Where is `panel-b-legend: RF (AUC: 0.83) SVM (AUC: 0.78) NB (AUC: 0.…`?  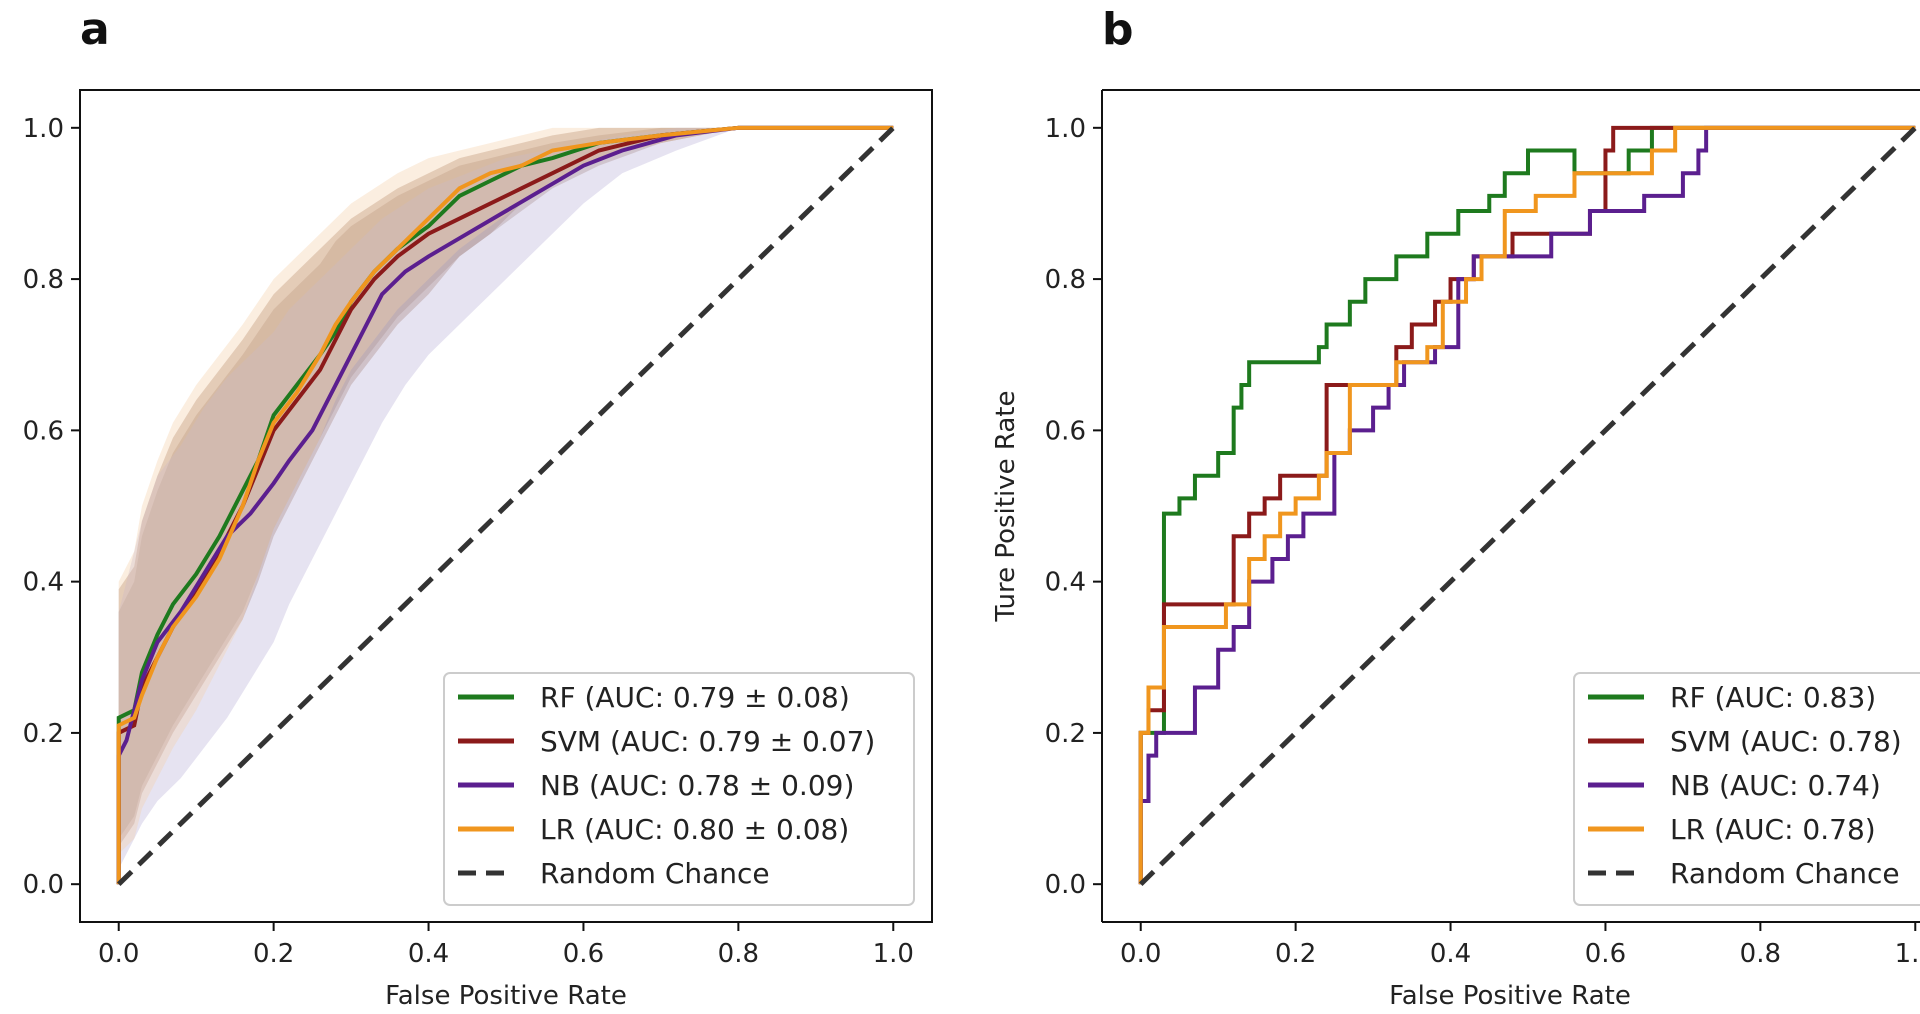 panel-b-legend: RF (AUC: 0.83) SVM (AUC: 0.78) NB (AUC: 0.… is located at coordinates (1746, 789).